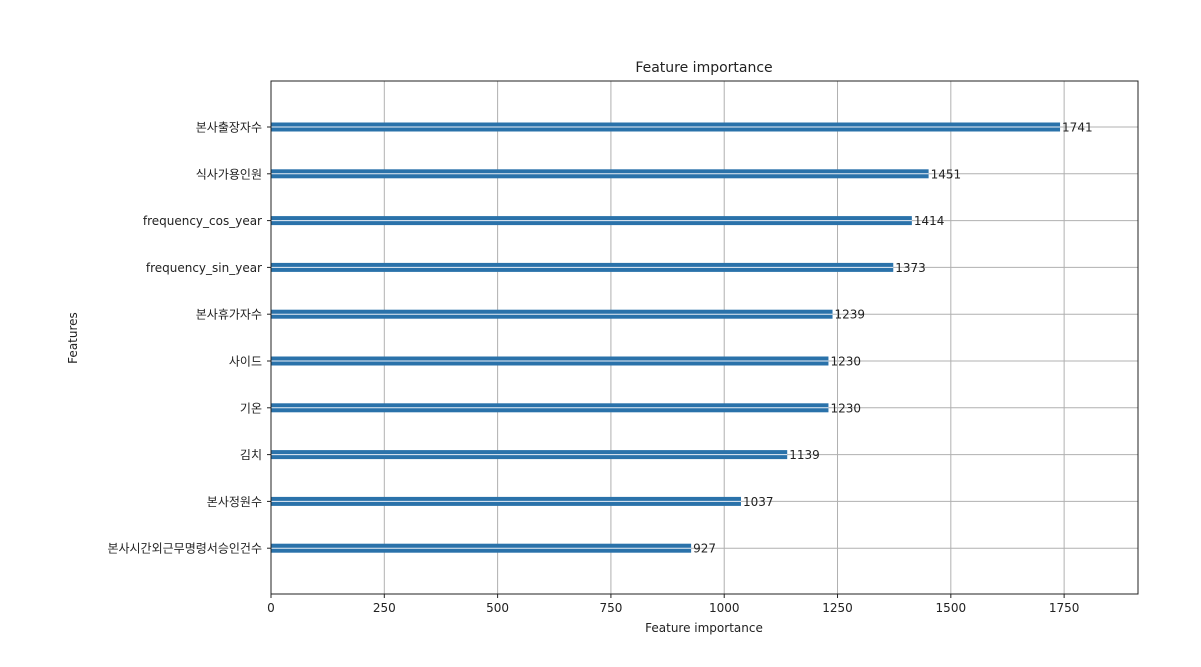 This screenshot has height=667, width=1201. What do you see at coordinates (673, 604) in the screenshot?
I see `x-axis-ticks: 0 250 500 750 1000 1250 1500 1750` at bounding box center [673, 604].